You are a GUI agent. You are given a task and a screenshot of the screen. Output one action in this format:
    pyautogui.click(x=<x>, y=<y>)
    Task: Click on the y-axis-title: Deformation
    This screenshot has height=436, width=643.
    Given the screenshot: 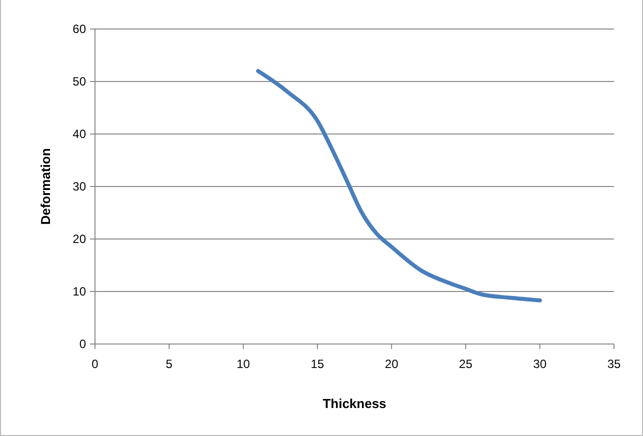 What is the action you would take?
    pyautogui.click(x=45, y=186)
    